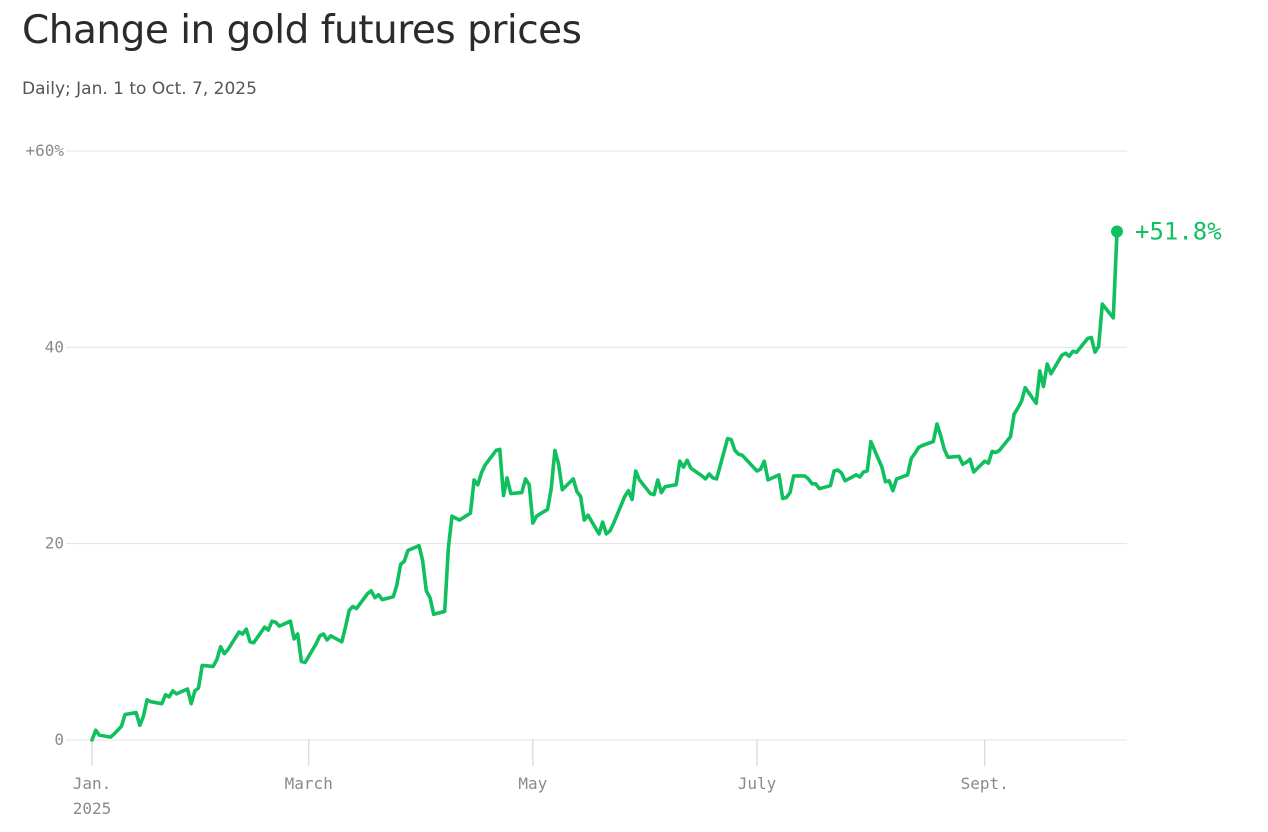 The width and height of the screenshot is (1268, 832). Describe the element at coordinates (1117, 231) in the screenshot. I see `end-point-marker` at that location.